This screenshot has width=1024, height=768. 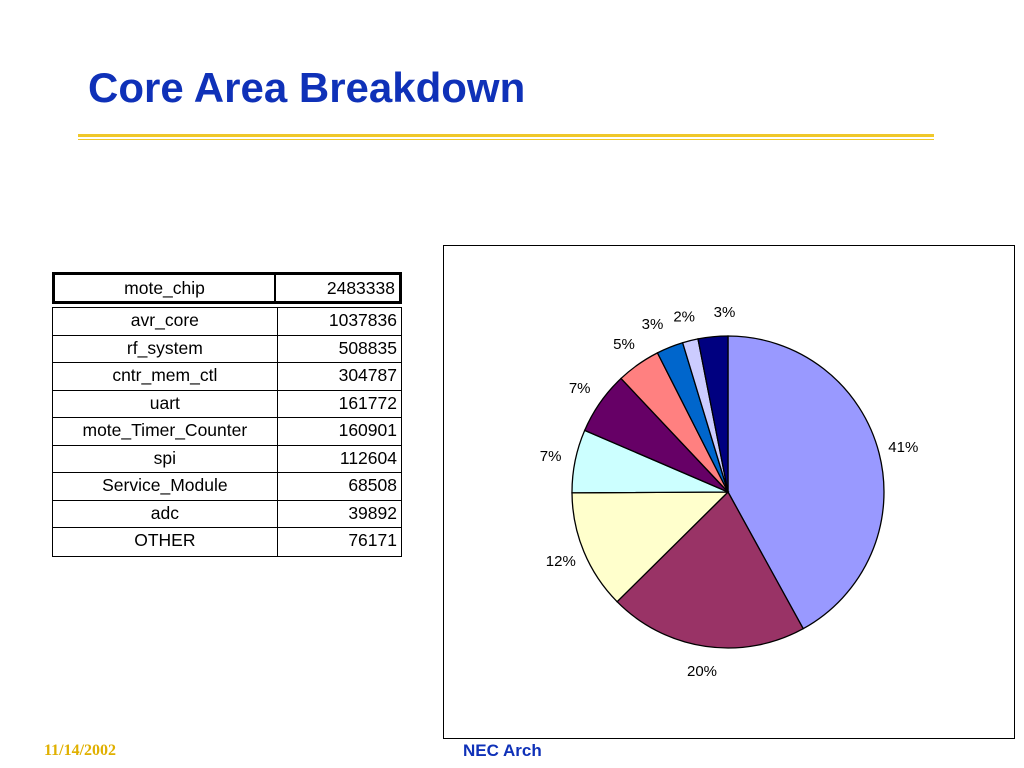 I want to click on table-row: Service_Module 68508, so click(x=227, y=487).